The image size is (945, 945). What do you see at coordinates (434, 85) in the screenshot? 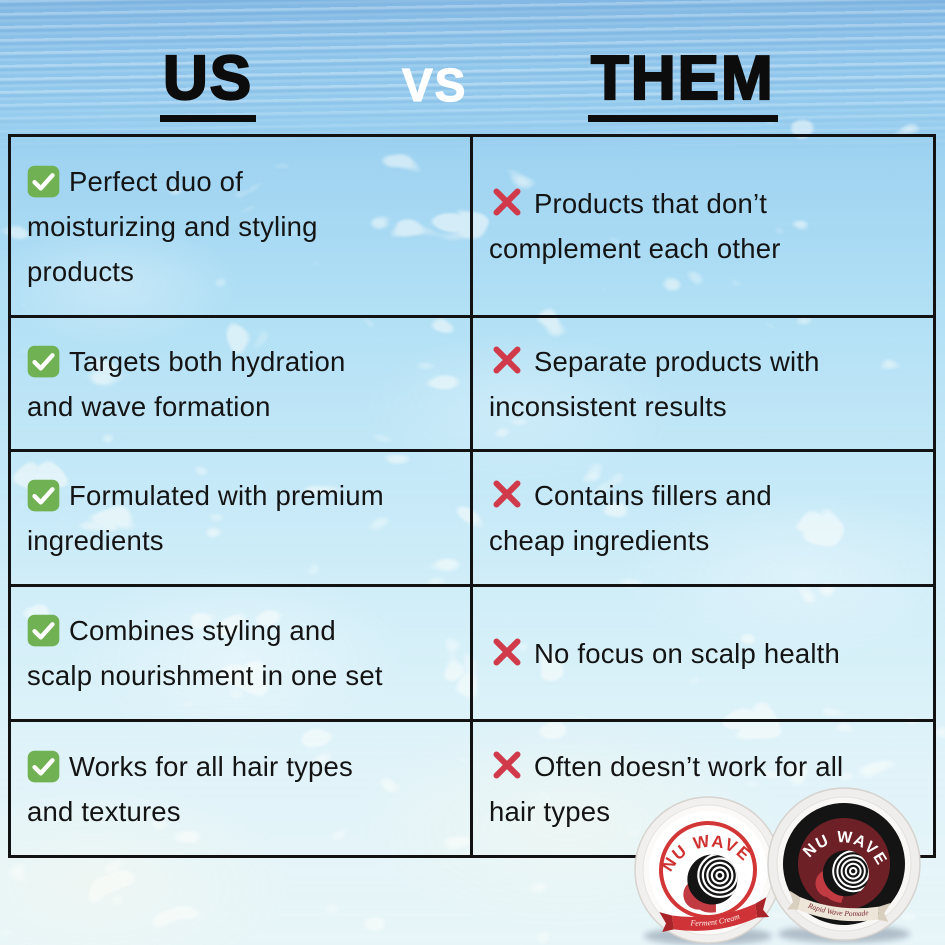
I see `vs-label: VS` at bounding box center [434, 85].